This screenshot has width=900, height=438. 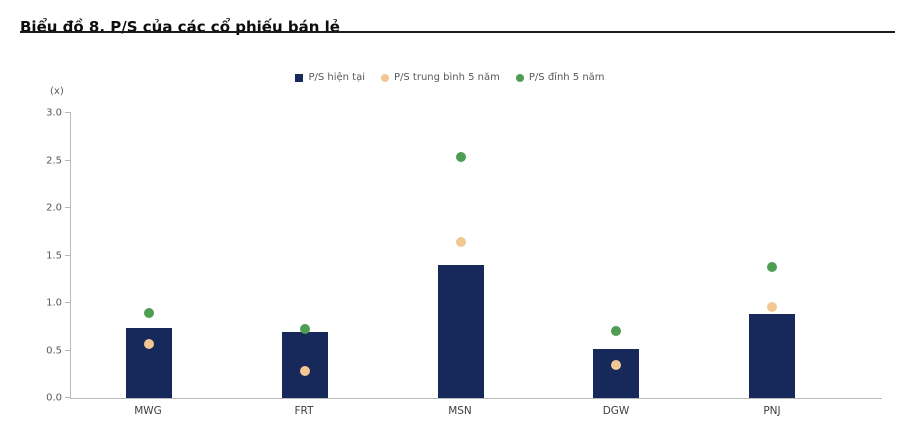 What do you see at coordinates (457, 32) in the screenshot?
I see `title-divider` at bounding box center [457, 32].